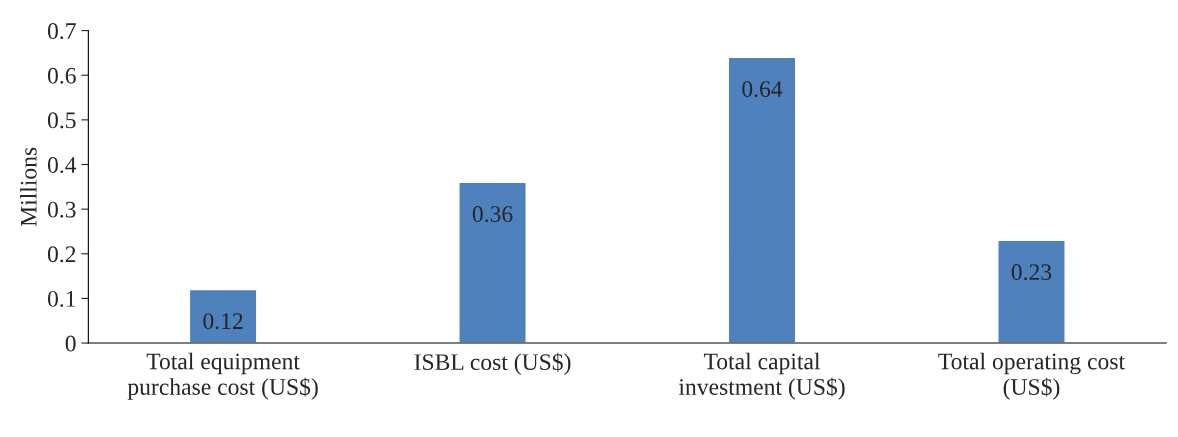 This screenshot has width=1178, height=437. What do you see at coordinates (61, 75) in the screenshot?
I see `y-tick-label: 0.6` at bounding box center [61, 75].